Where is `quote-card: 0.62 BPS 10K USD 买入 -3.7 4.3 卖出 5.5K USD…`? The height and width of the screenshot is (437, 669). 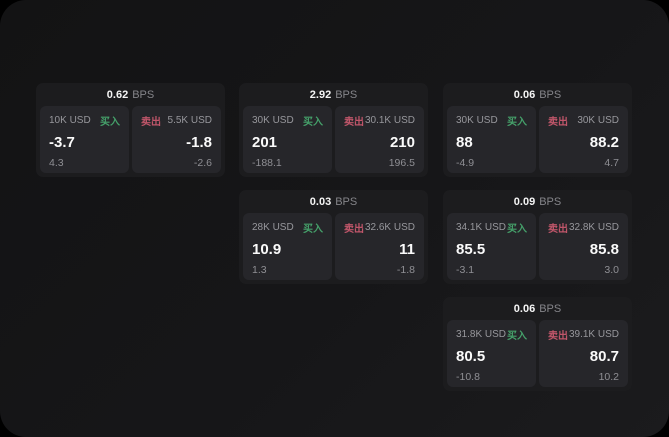 quote-card: 0.62 BPS 10K USD 买入 -3.7 4.3 卖出 5.5K USD… is located at coordinates (130, 130).